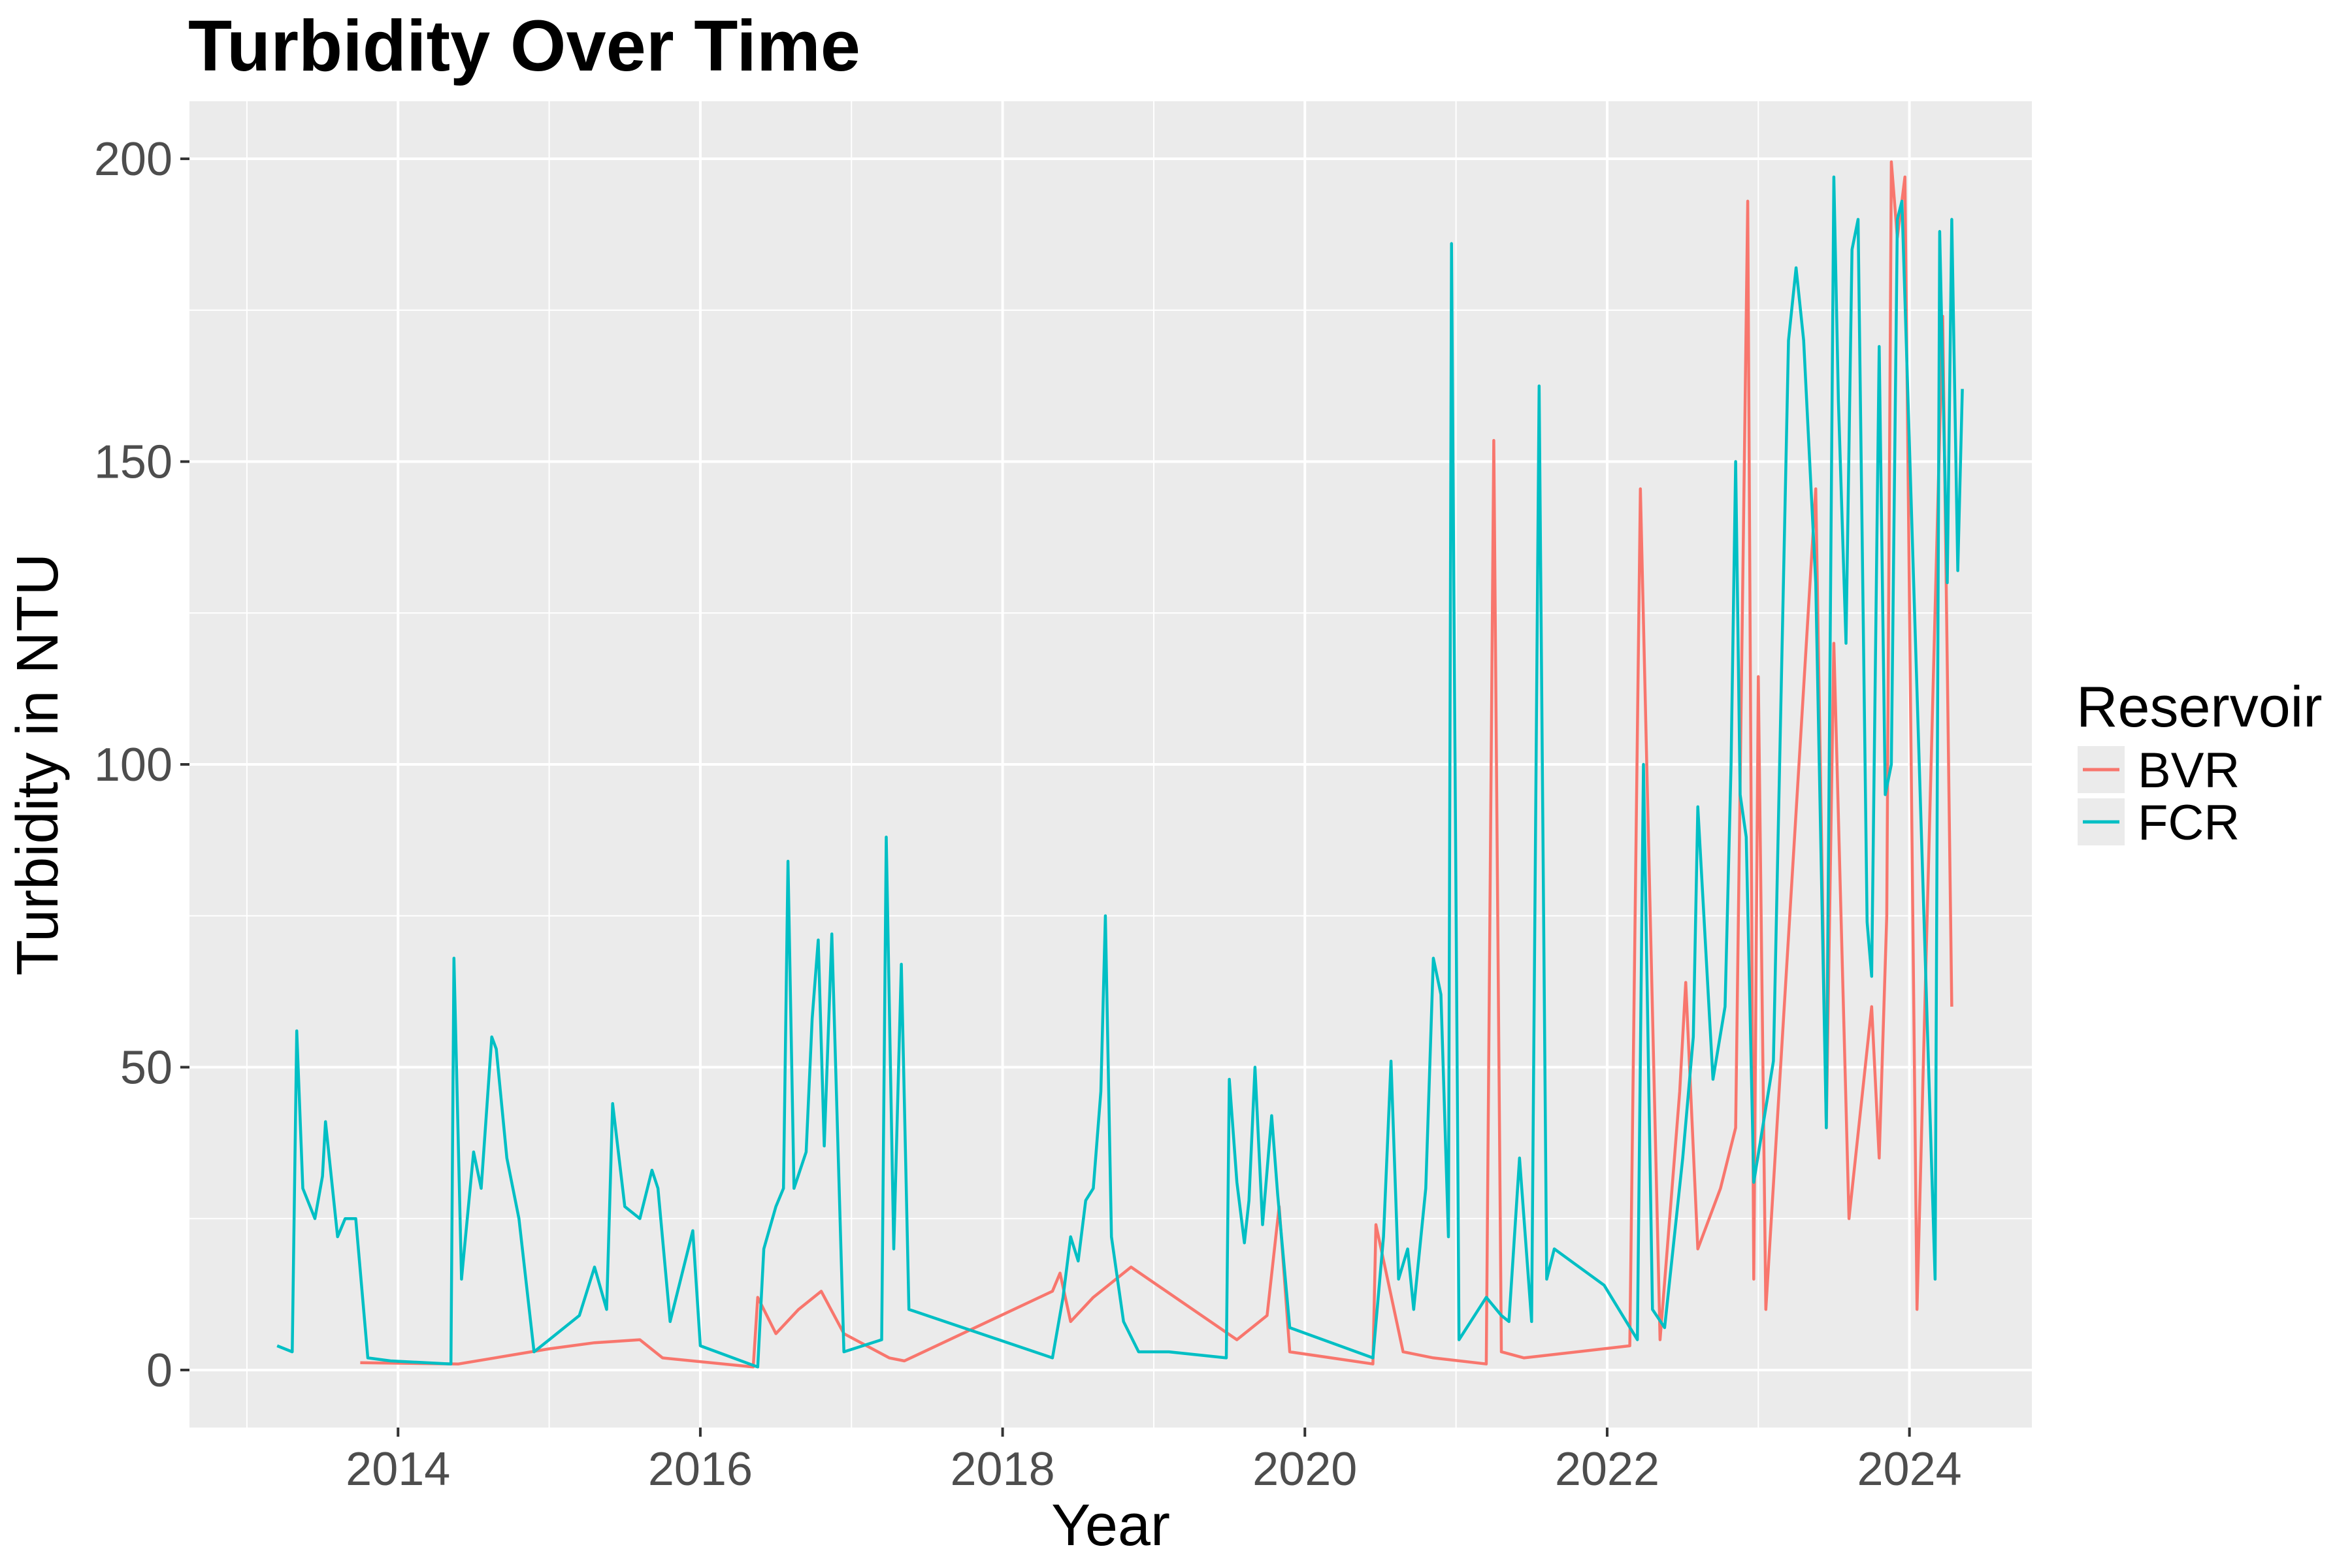  I want to click on legend-label-bvr: BVR, so click(2189, 770).